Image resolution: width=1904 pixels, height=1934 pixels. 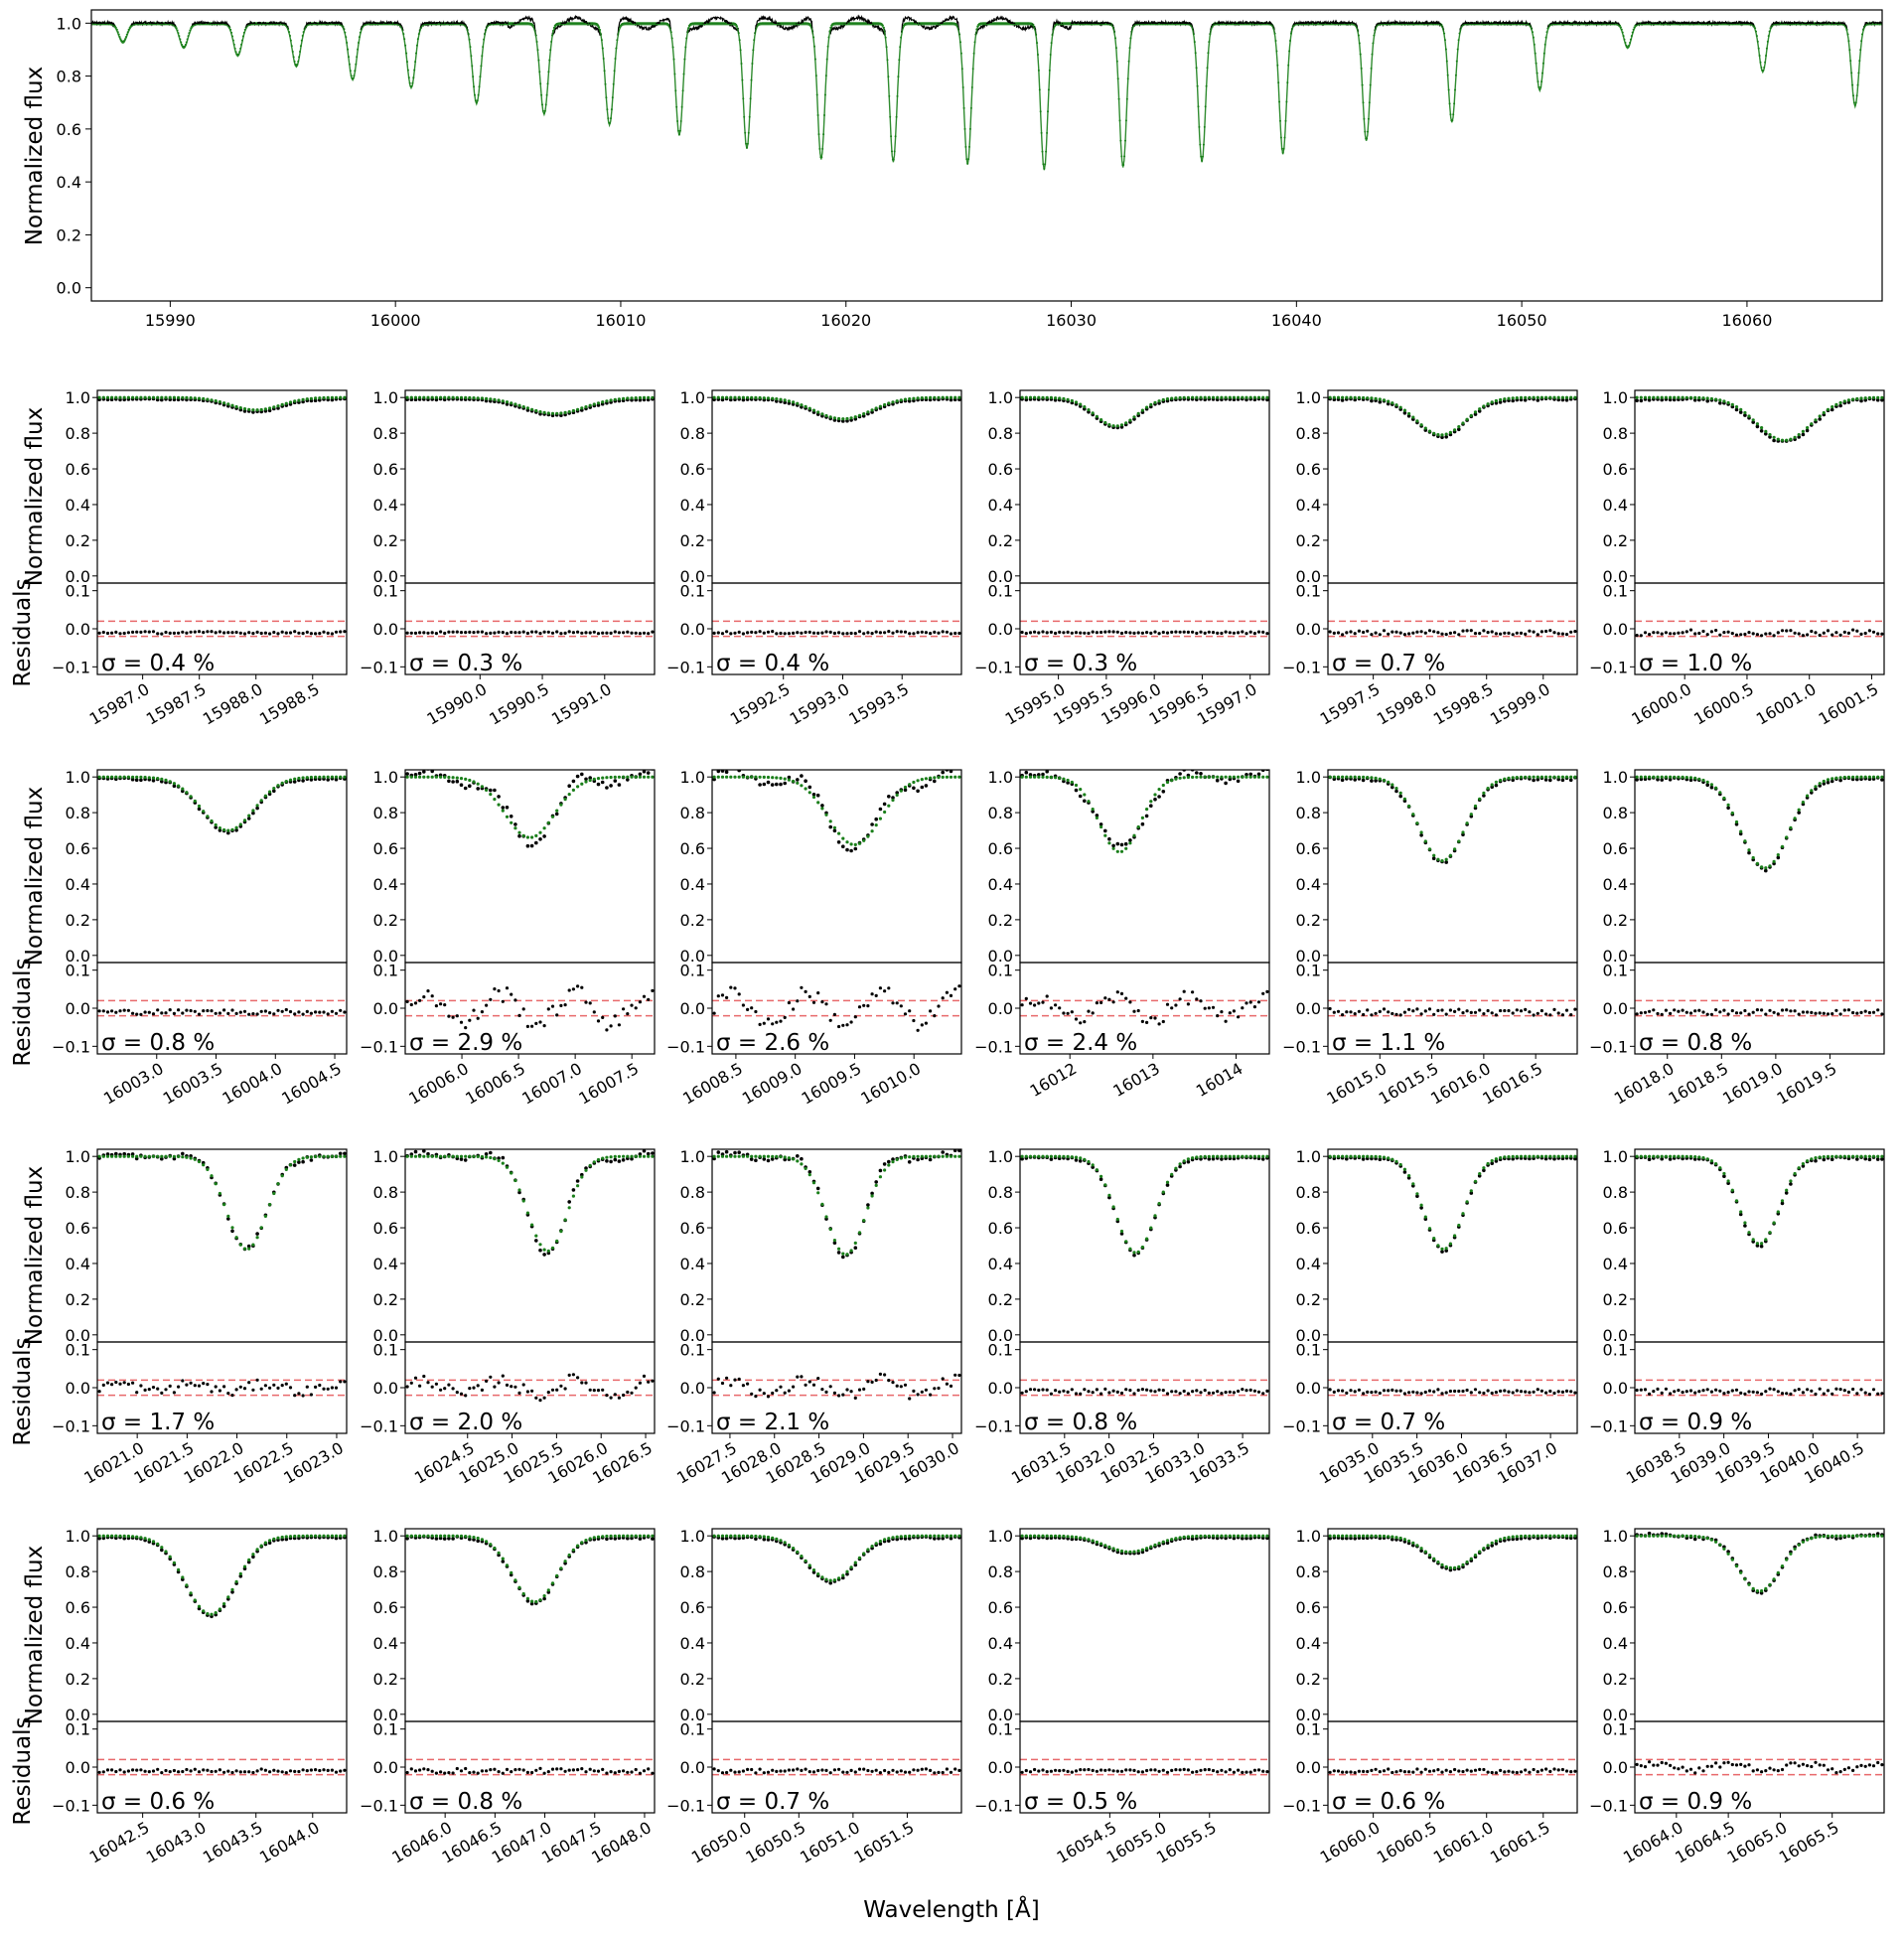 I want to click on panel-x-tick-label: 15998.0, so click(x=1407, y=704).